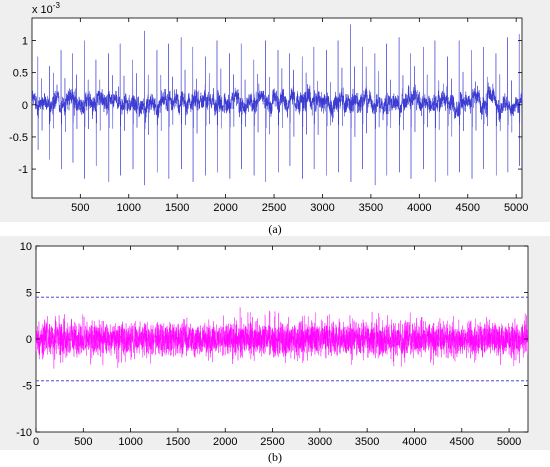  Describe the element at coordinates (272, 442) in the screenshot. I see `chart-b-x-tick-label: 2500` at that location.